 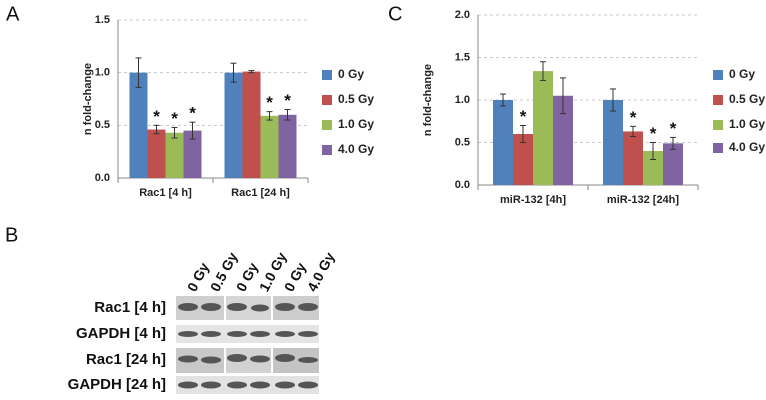 I want to click on panel-label: A, so click(x=13, y=14).